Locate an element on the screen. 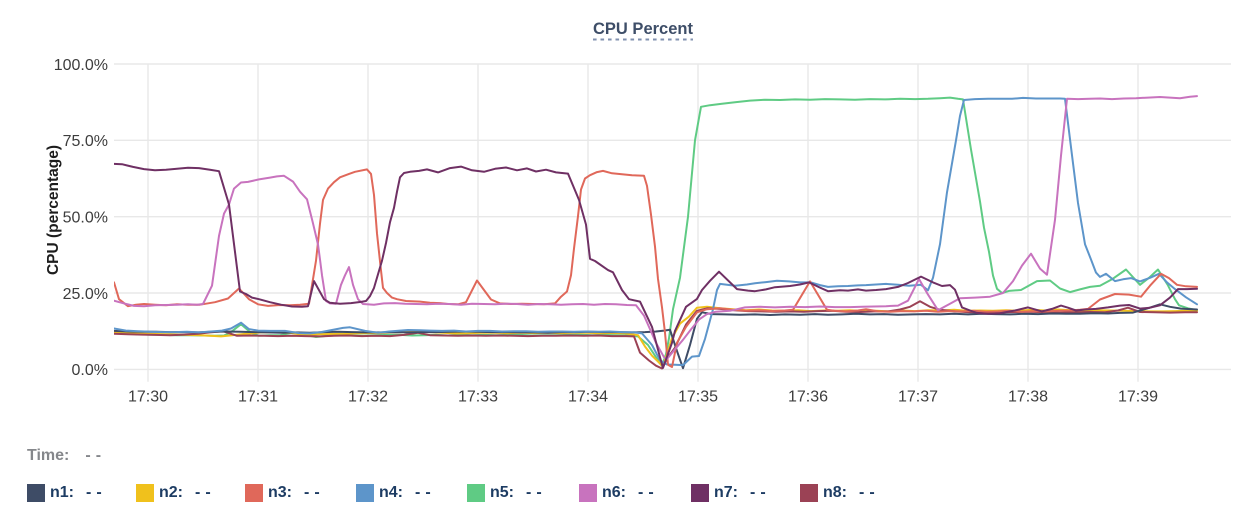  svg-text: 17:39 is located at coordinates (1138, 396).